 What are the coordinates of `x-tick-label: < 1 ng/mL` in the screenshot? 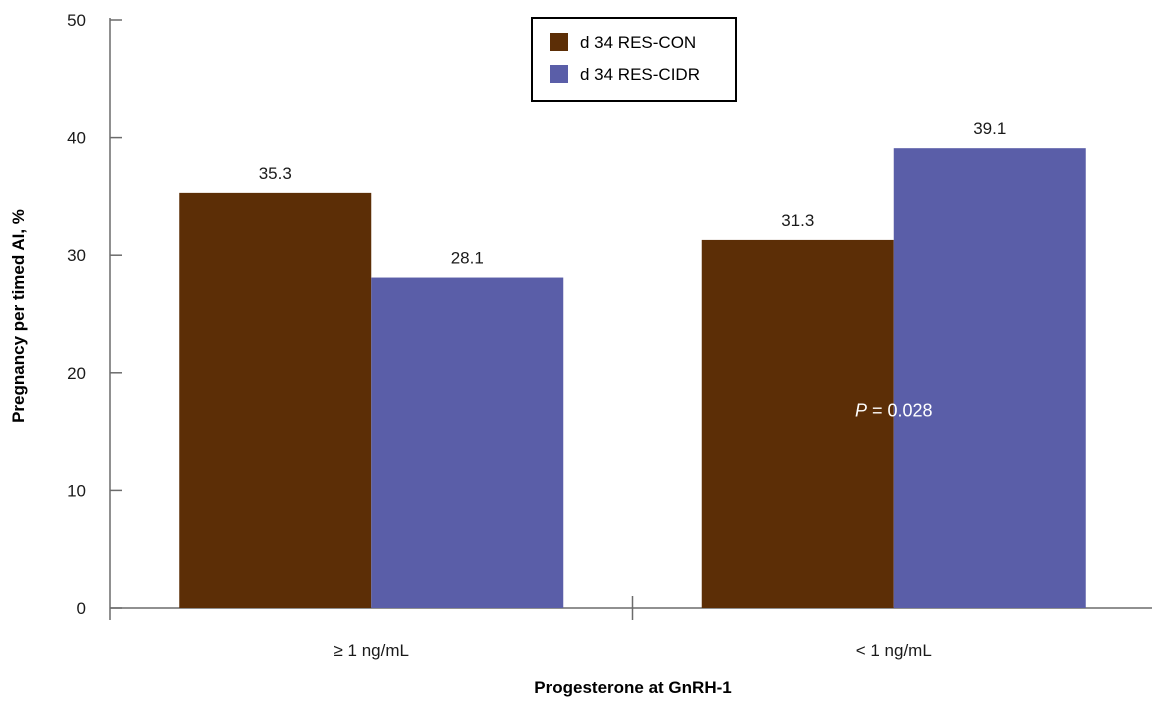 It's located at (894, 650).